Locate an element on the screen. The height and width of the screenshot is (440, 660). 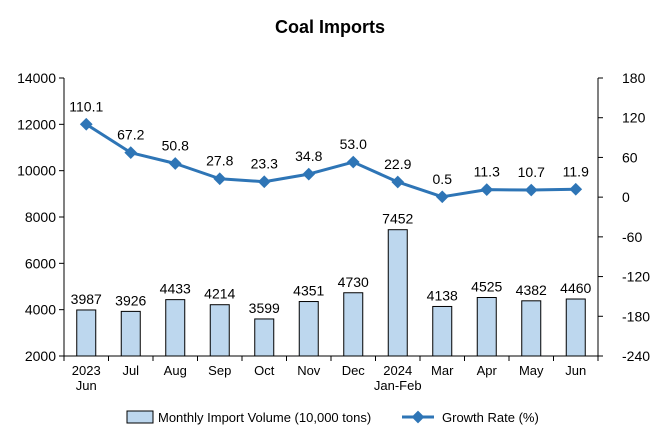
right-tick-label: -240 is located at coordinates (636, 356).